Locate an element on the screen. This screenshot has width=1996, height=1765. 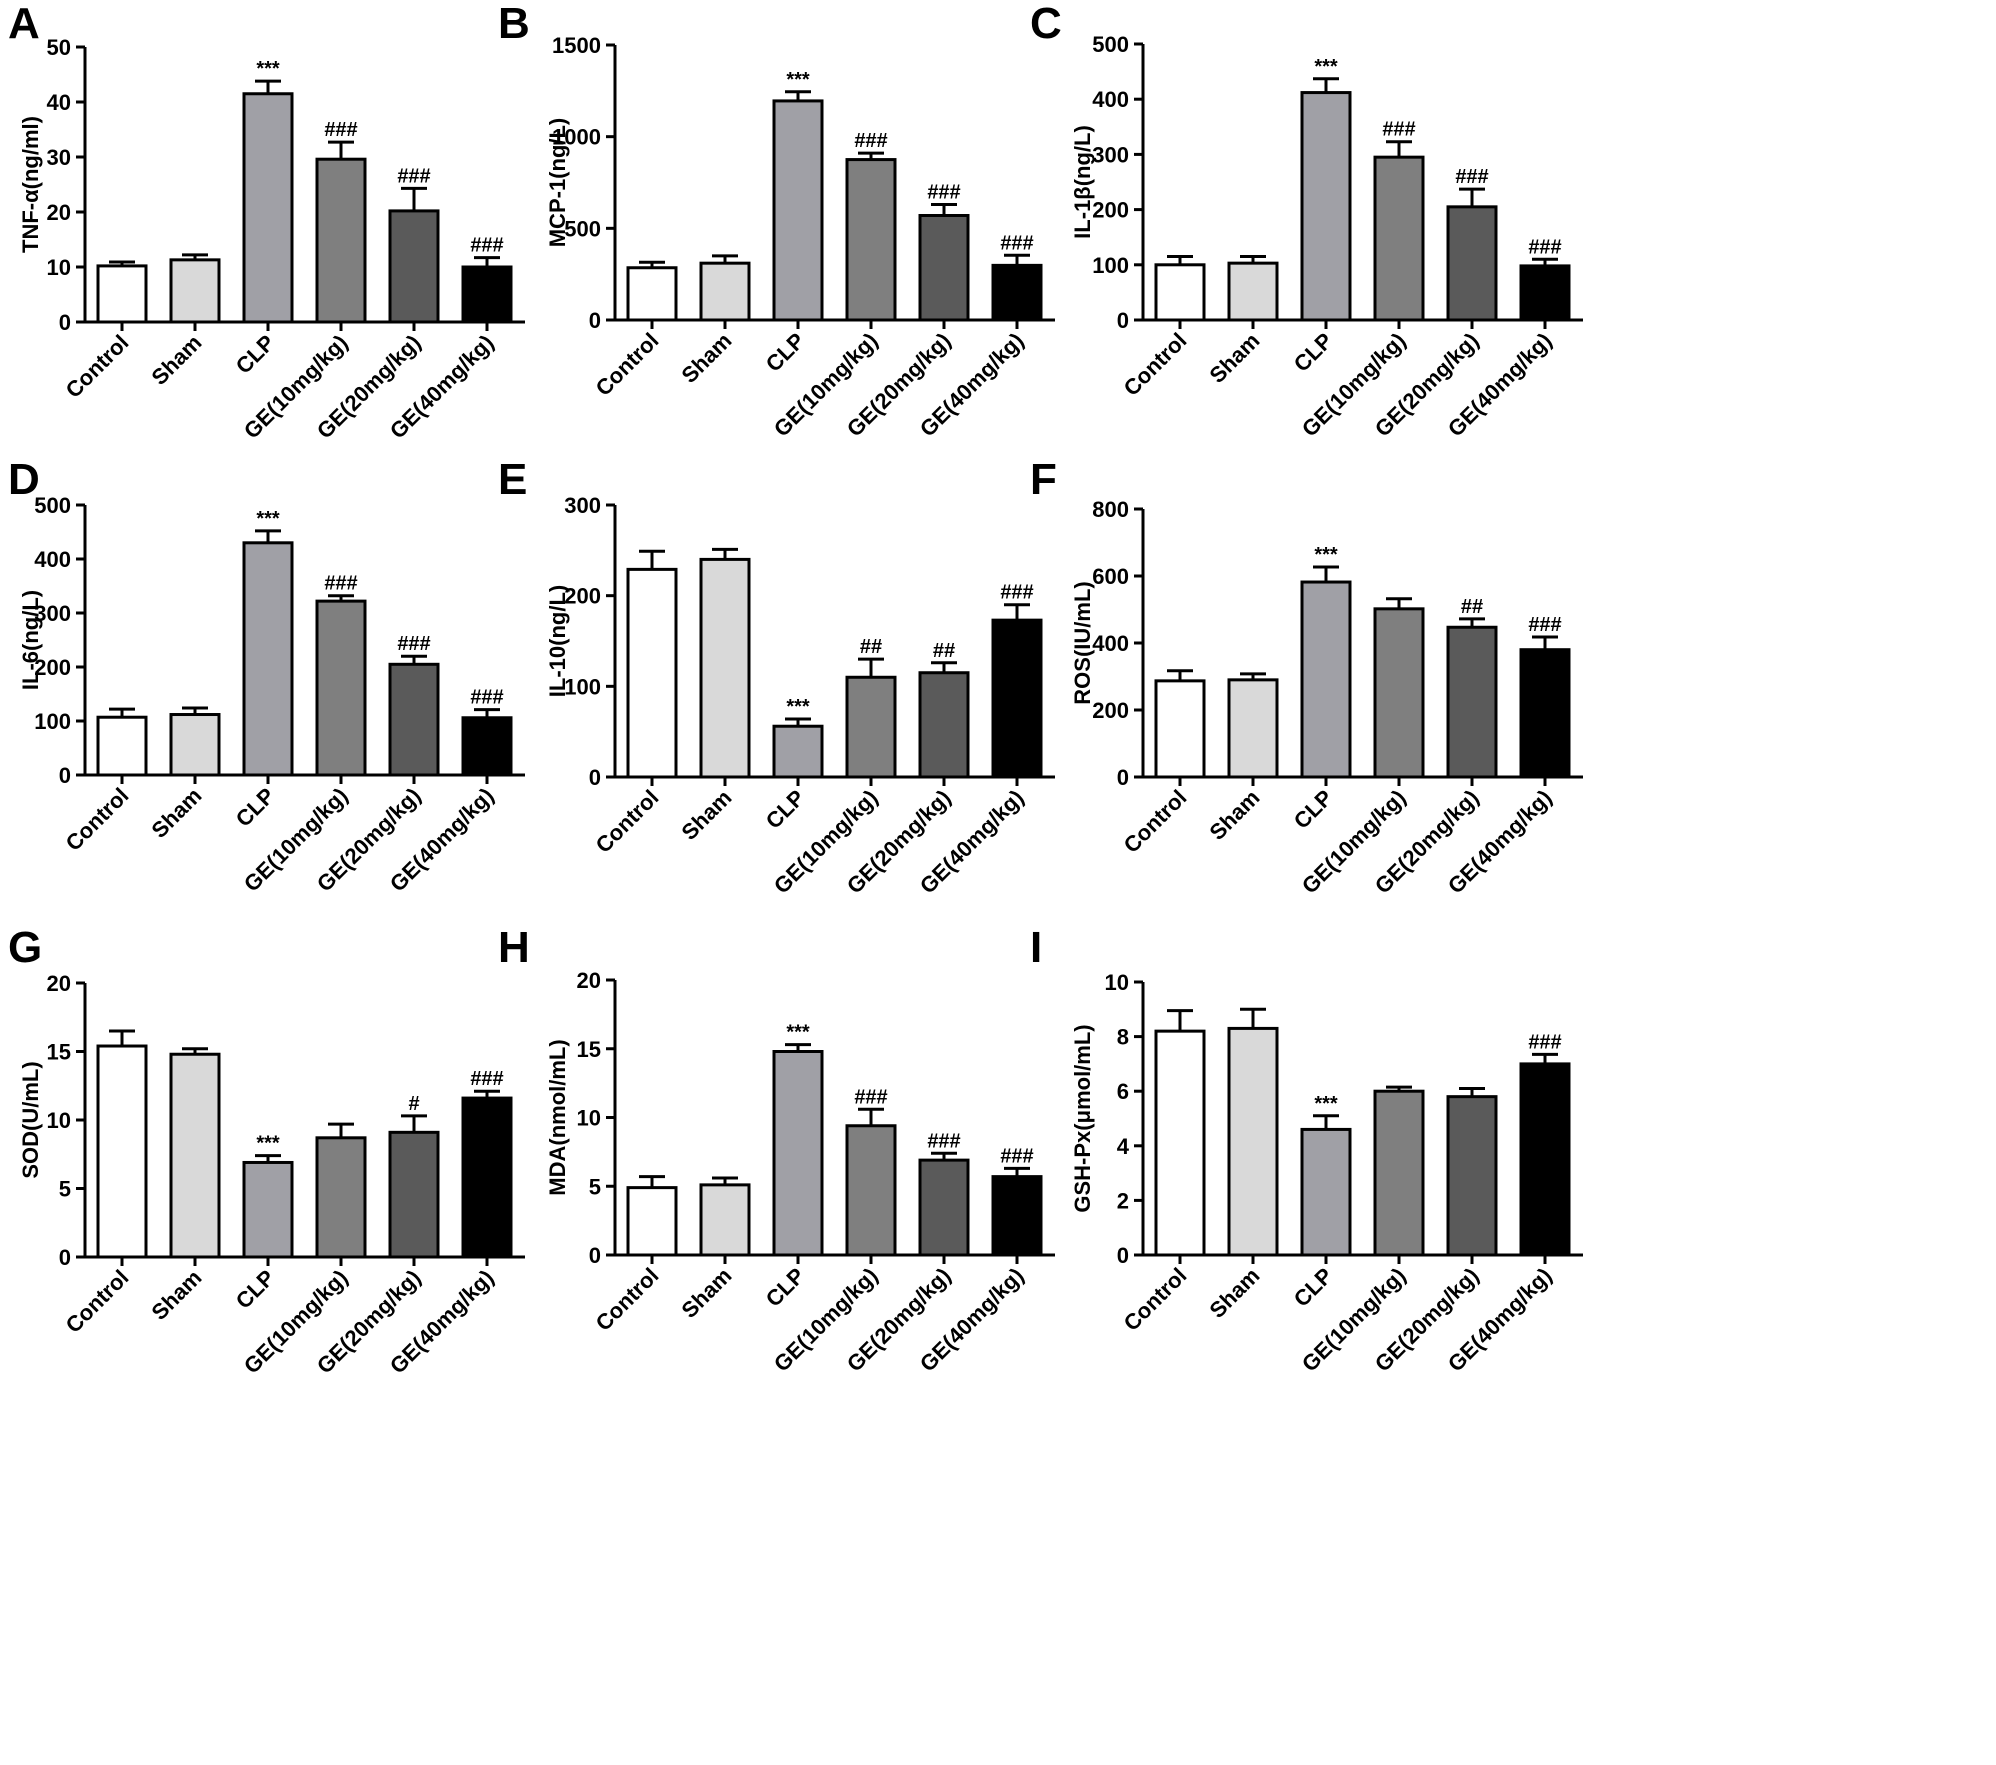
y-tick-label: 600 is located at coordinates (1110, 576).